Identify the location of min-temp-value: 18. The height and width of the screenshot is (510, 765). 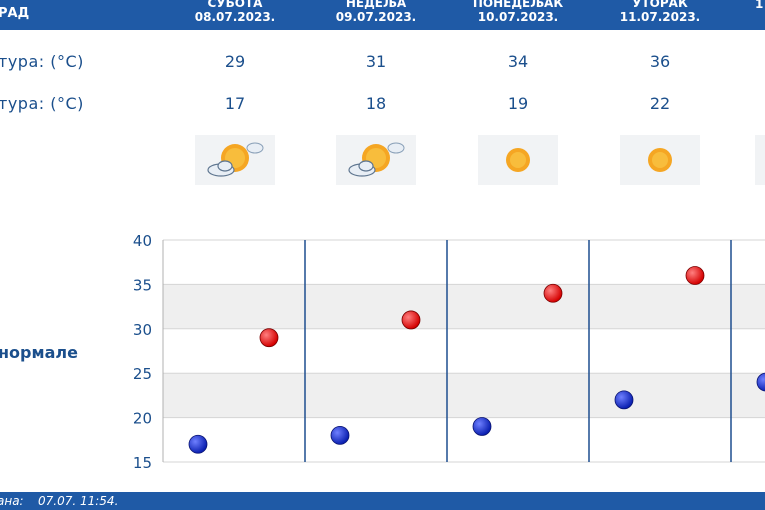
(376, 103).